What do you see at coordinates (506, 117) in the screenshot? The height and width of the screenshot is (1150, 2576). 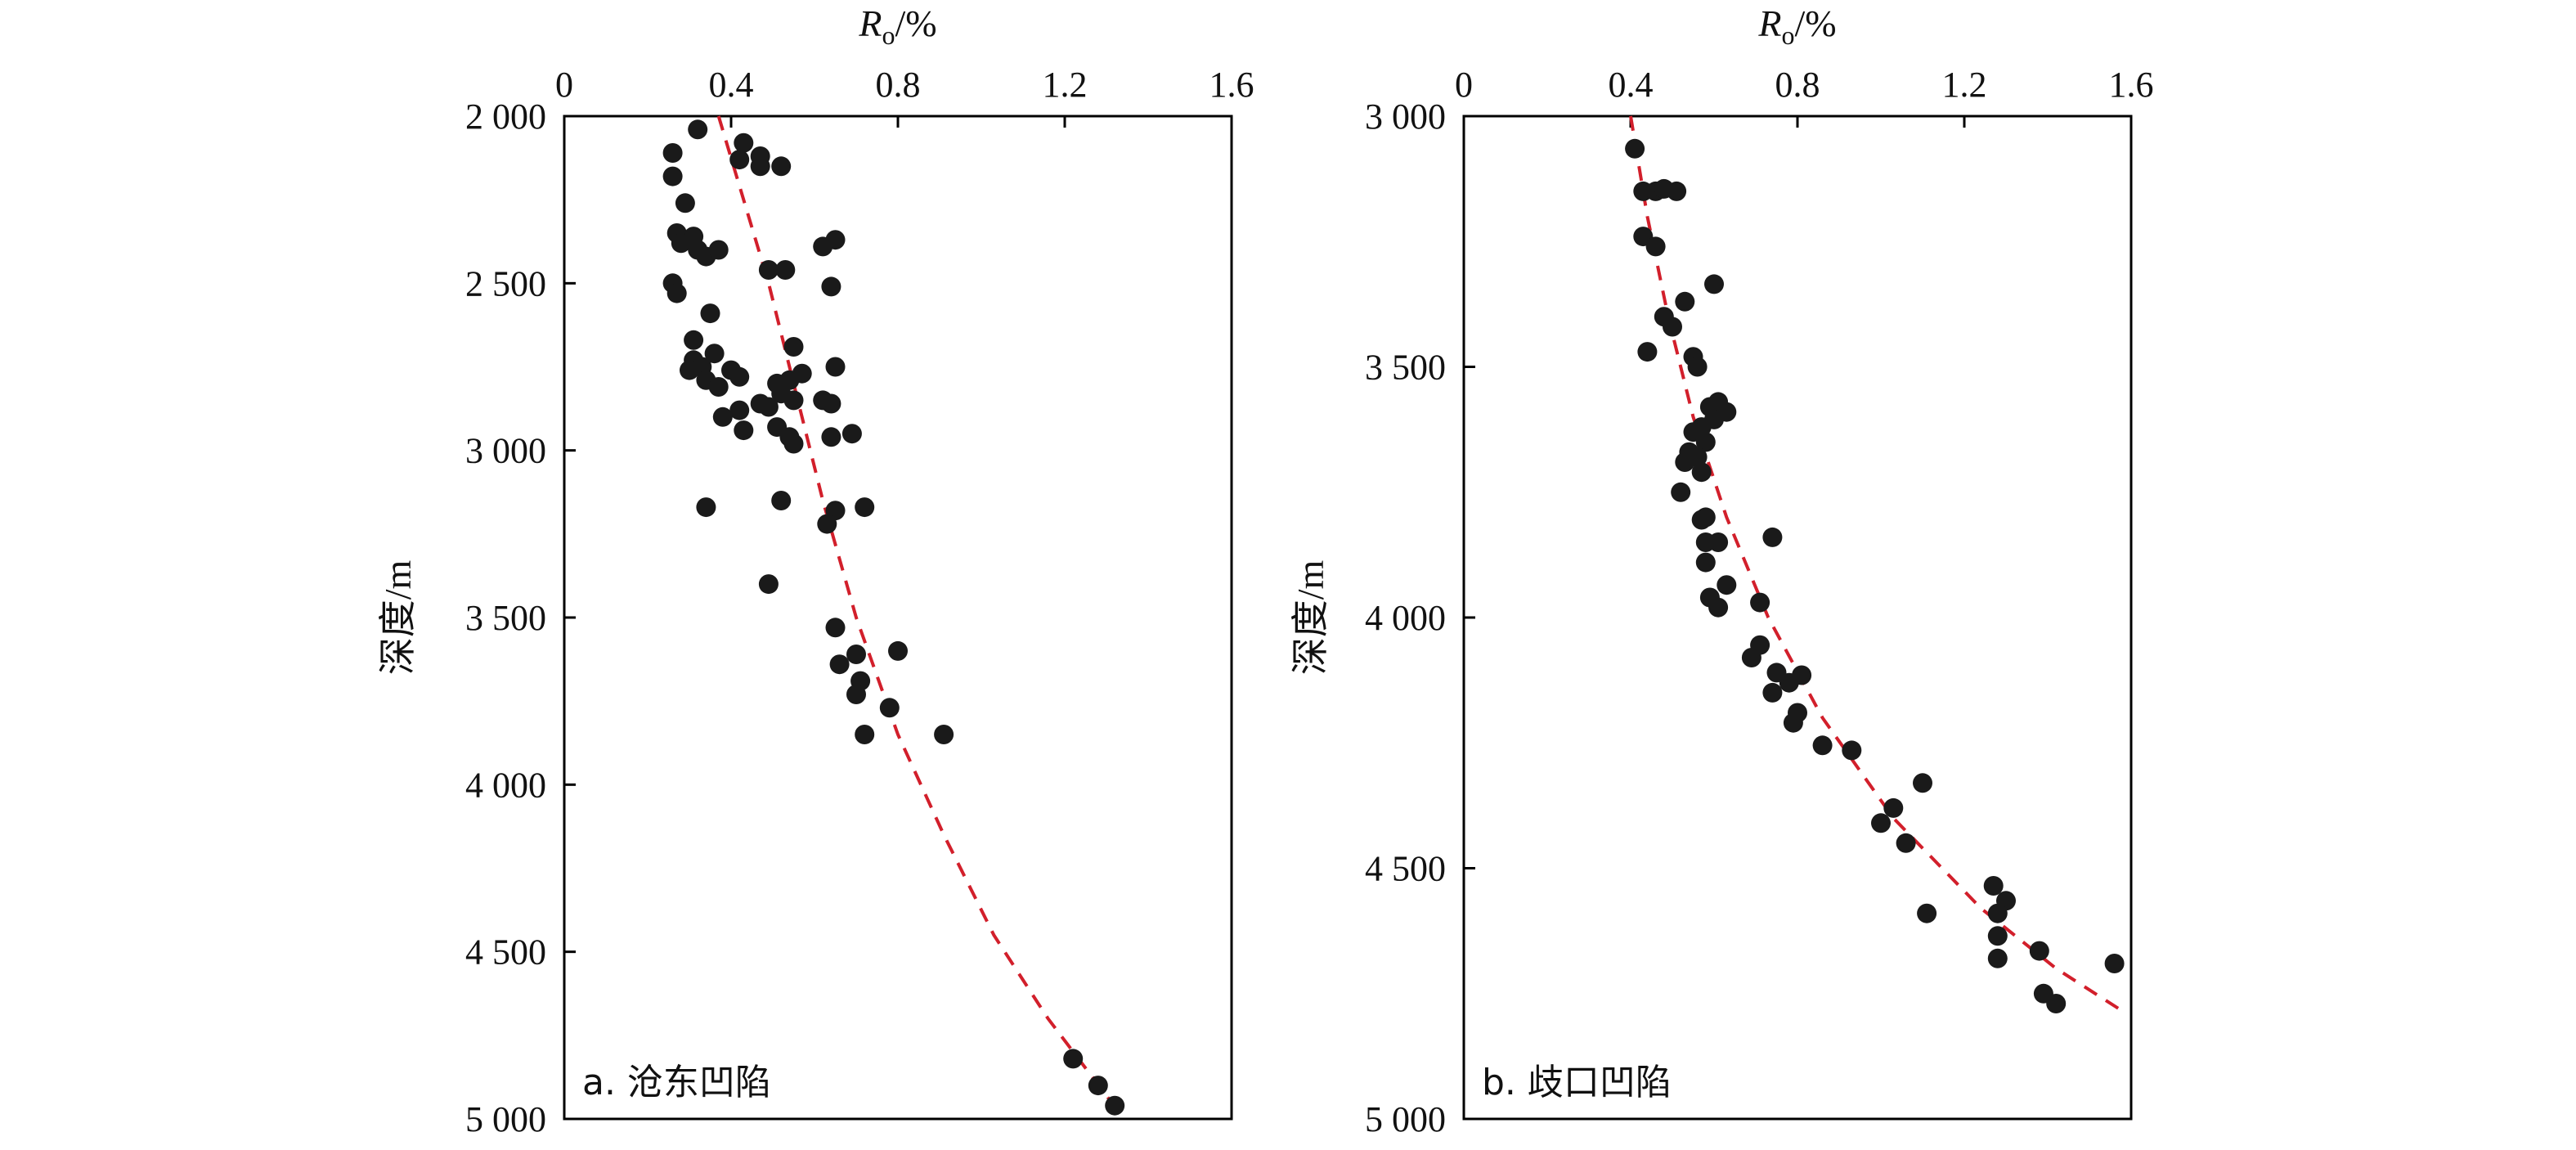 I see `y-tick-label: 2 000` at bounding box center [506, 117].